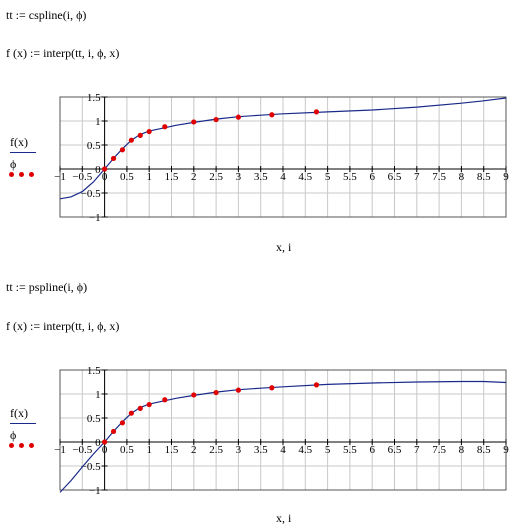 The width and height of the screenshot is (529, 531). Describe the element at coordinates (63, 53) in the screenshot. I see `definition-f-interp: f (x) := interp(tt, i, ϕ, x)` at that location.